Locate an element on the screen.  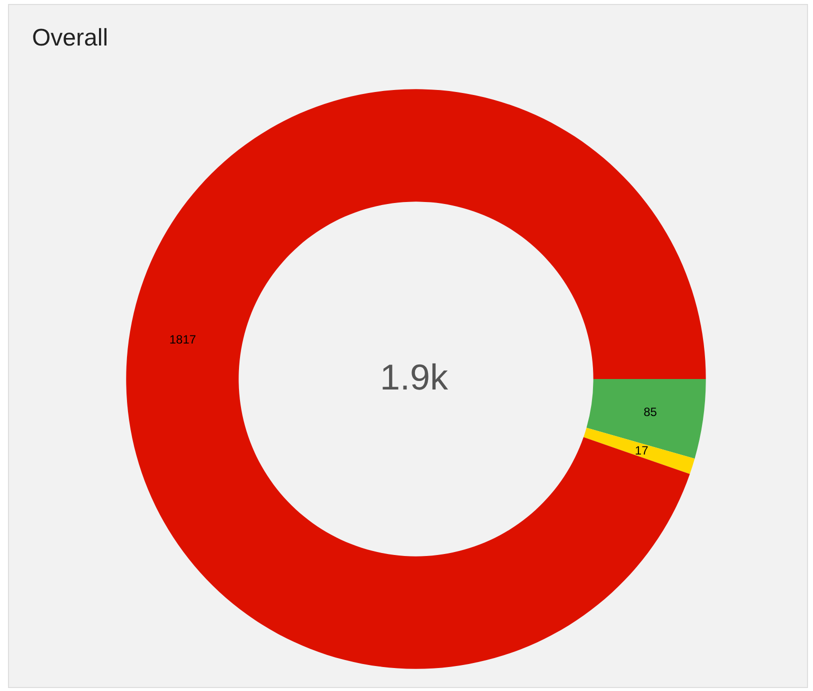
chart-title: Overall is located at coordinates (70, 38).